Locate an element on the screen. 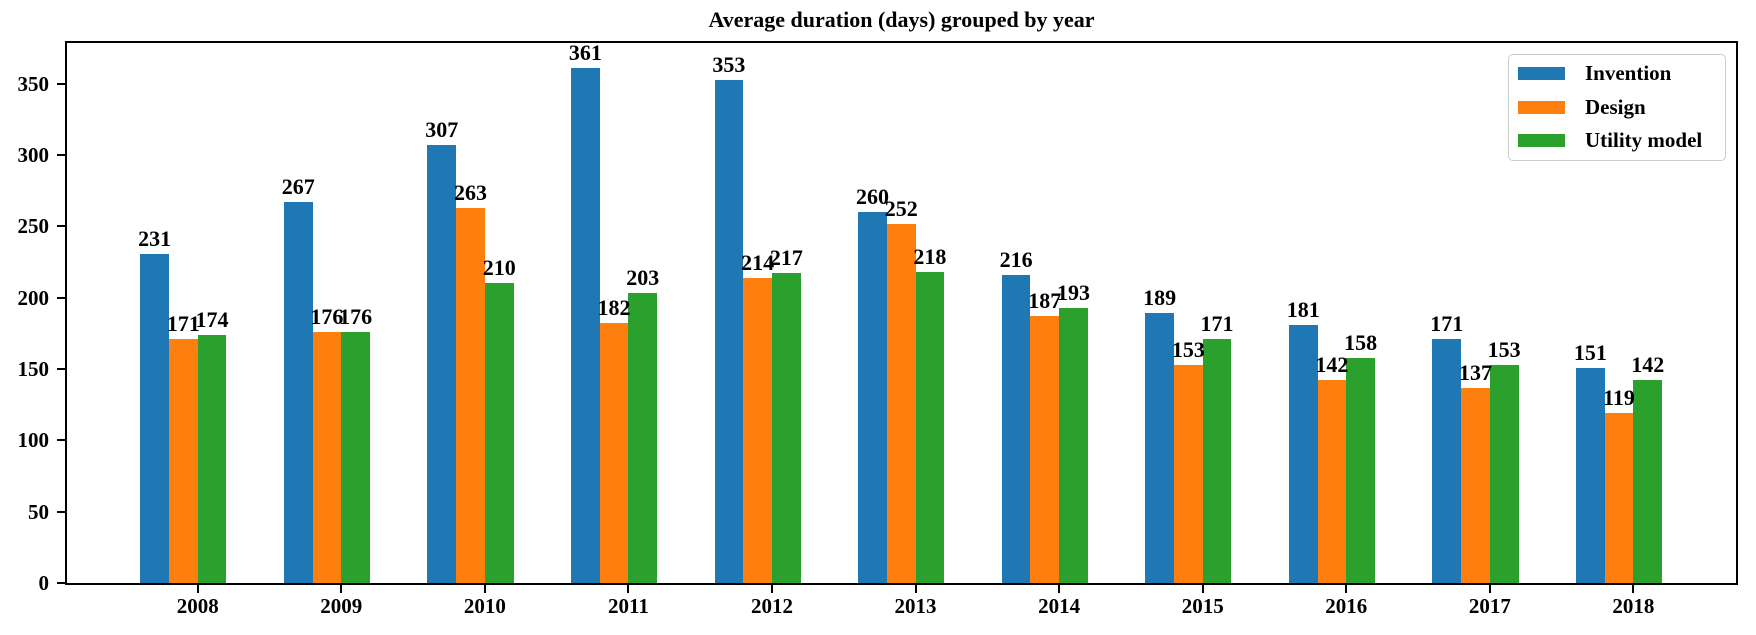  bar-utility-model-2017 is located at coordinates (1504, 473).